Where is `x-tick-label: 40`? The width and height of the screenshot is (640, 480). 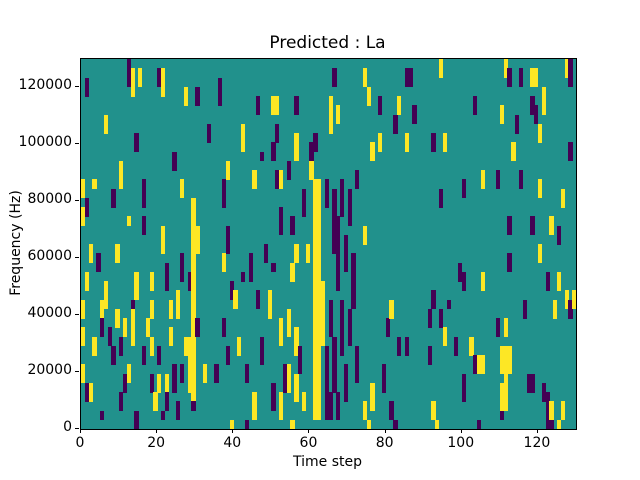
x-tick-label: 40 is located at coordinates (232, 443).